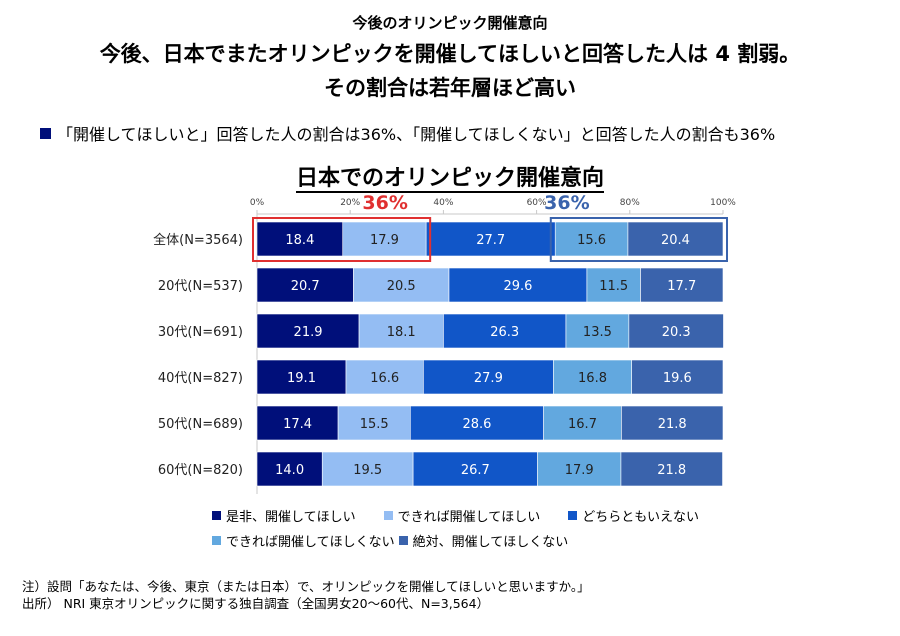  What do you see at coordinates (504, 332) in the screenshot?
I see `data-label: 26.3` at bounding box center [504, 332].